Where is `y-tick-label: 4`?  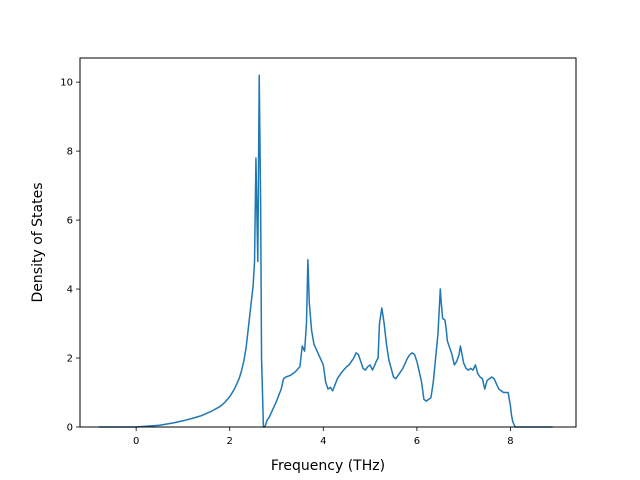 y-tick-label: 4 is located at coordinates (70, 290).